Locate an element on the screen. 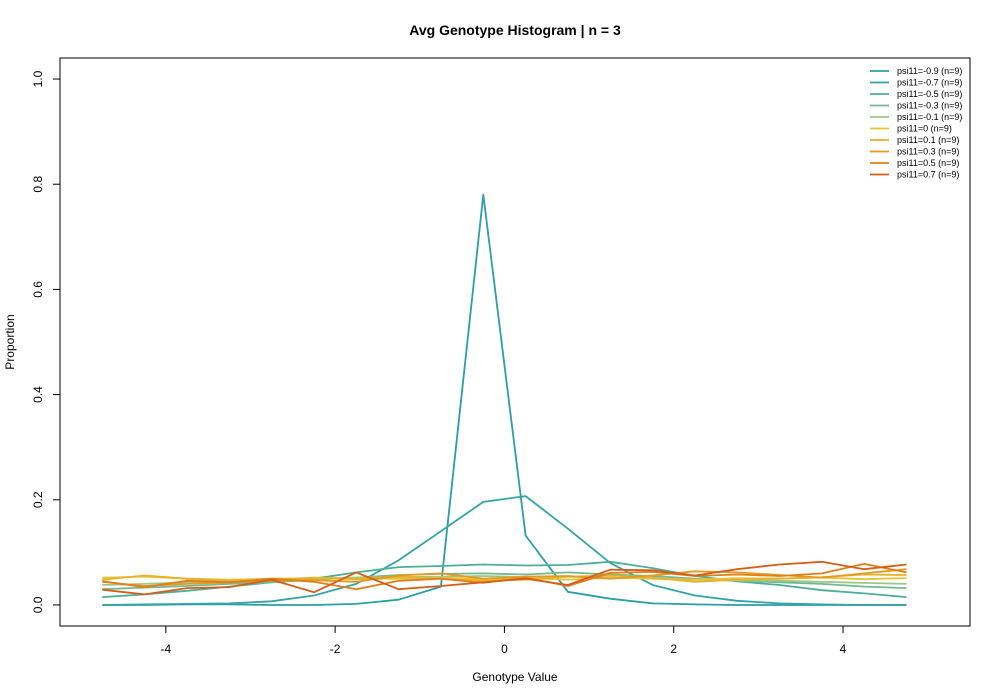 The height and width of the screenshot is (700, 1000). y-tick-label: 0.2 is located at coordinates (38, 499).